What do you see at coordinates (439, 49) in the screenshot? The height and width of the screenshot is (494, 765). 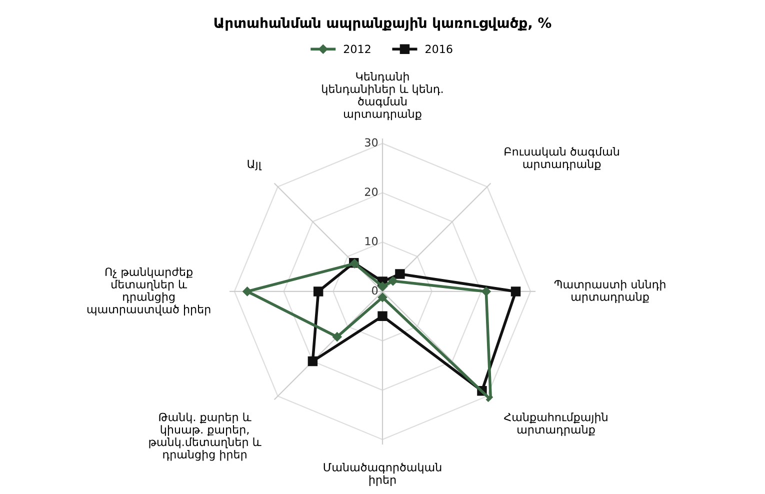 I see `legend-label: 2016` at bounding box center [439, 49].